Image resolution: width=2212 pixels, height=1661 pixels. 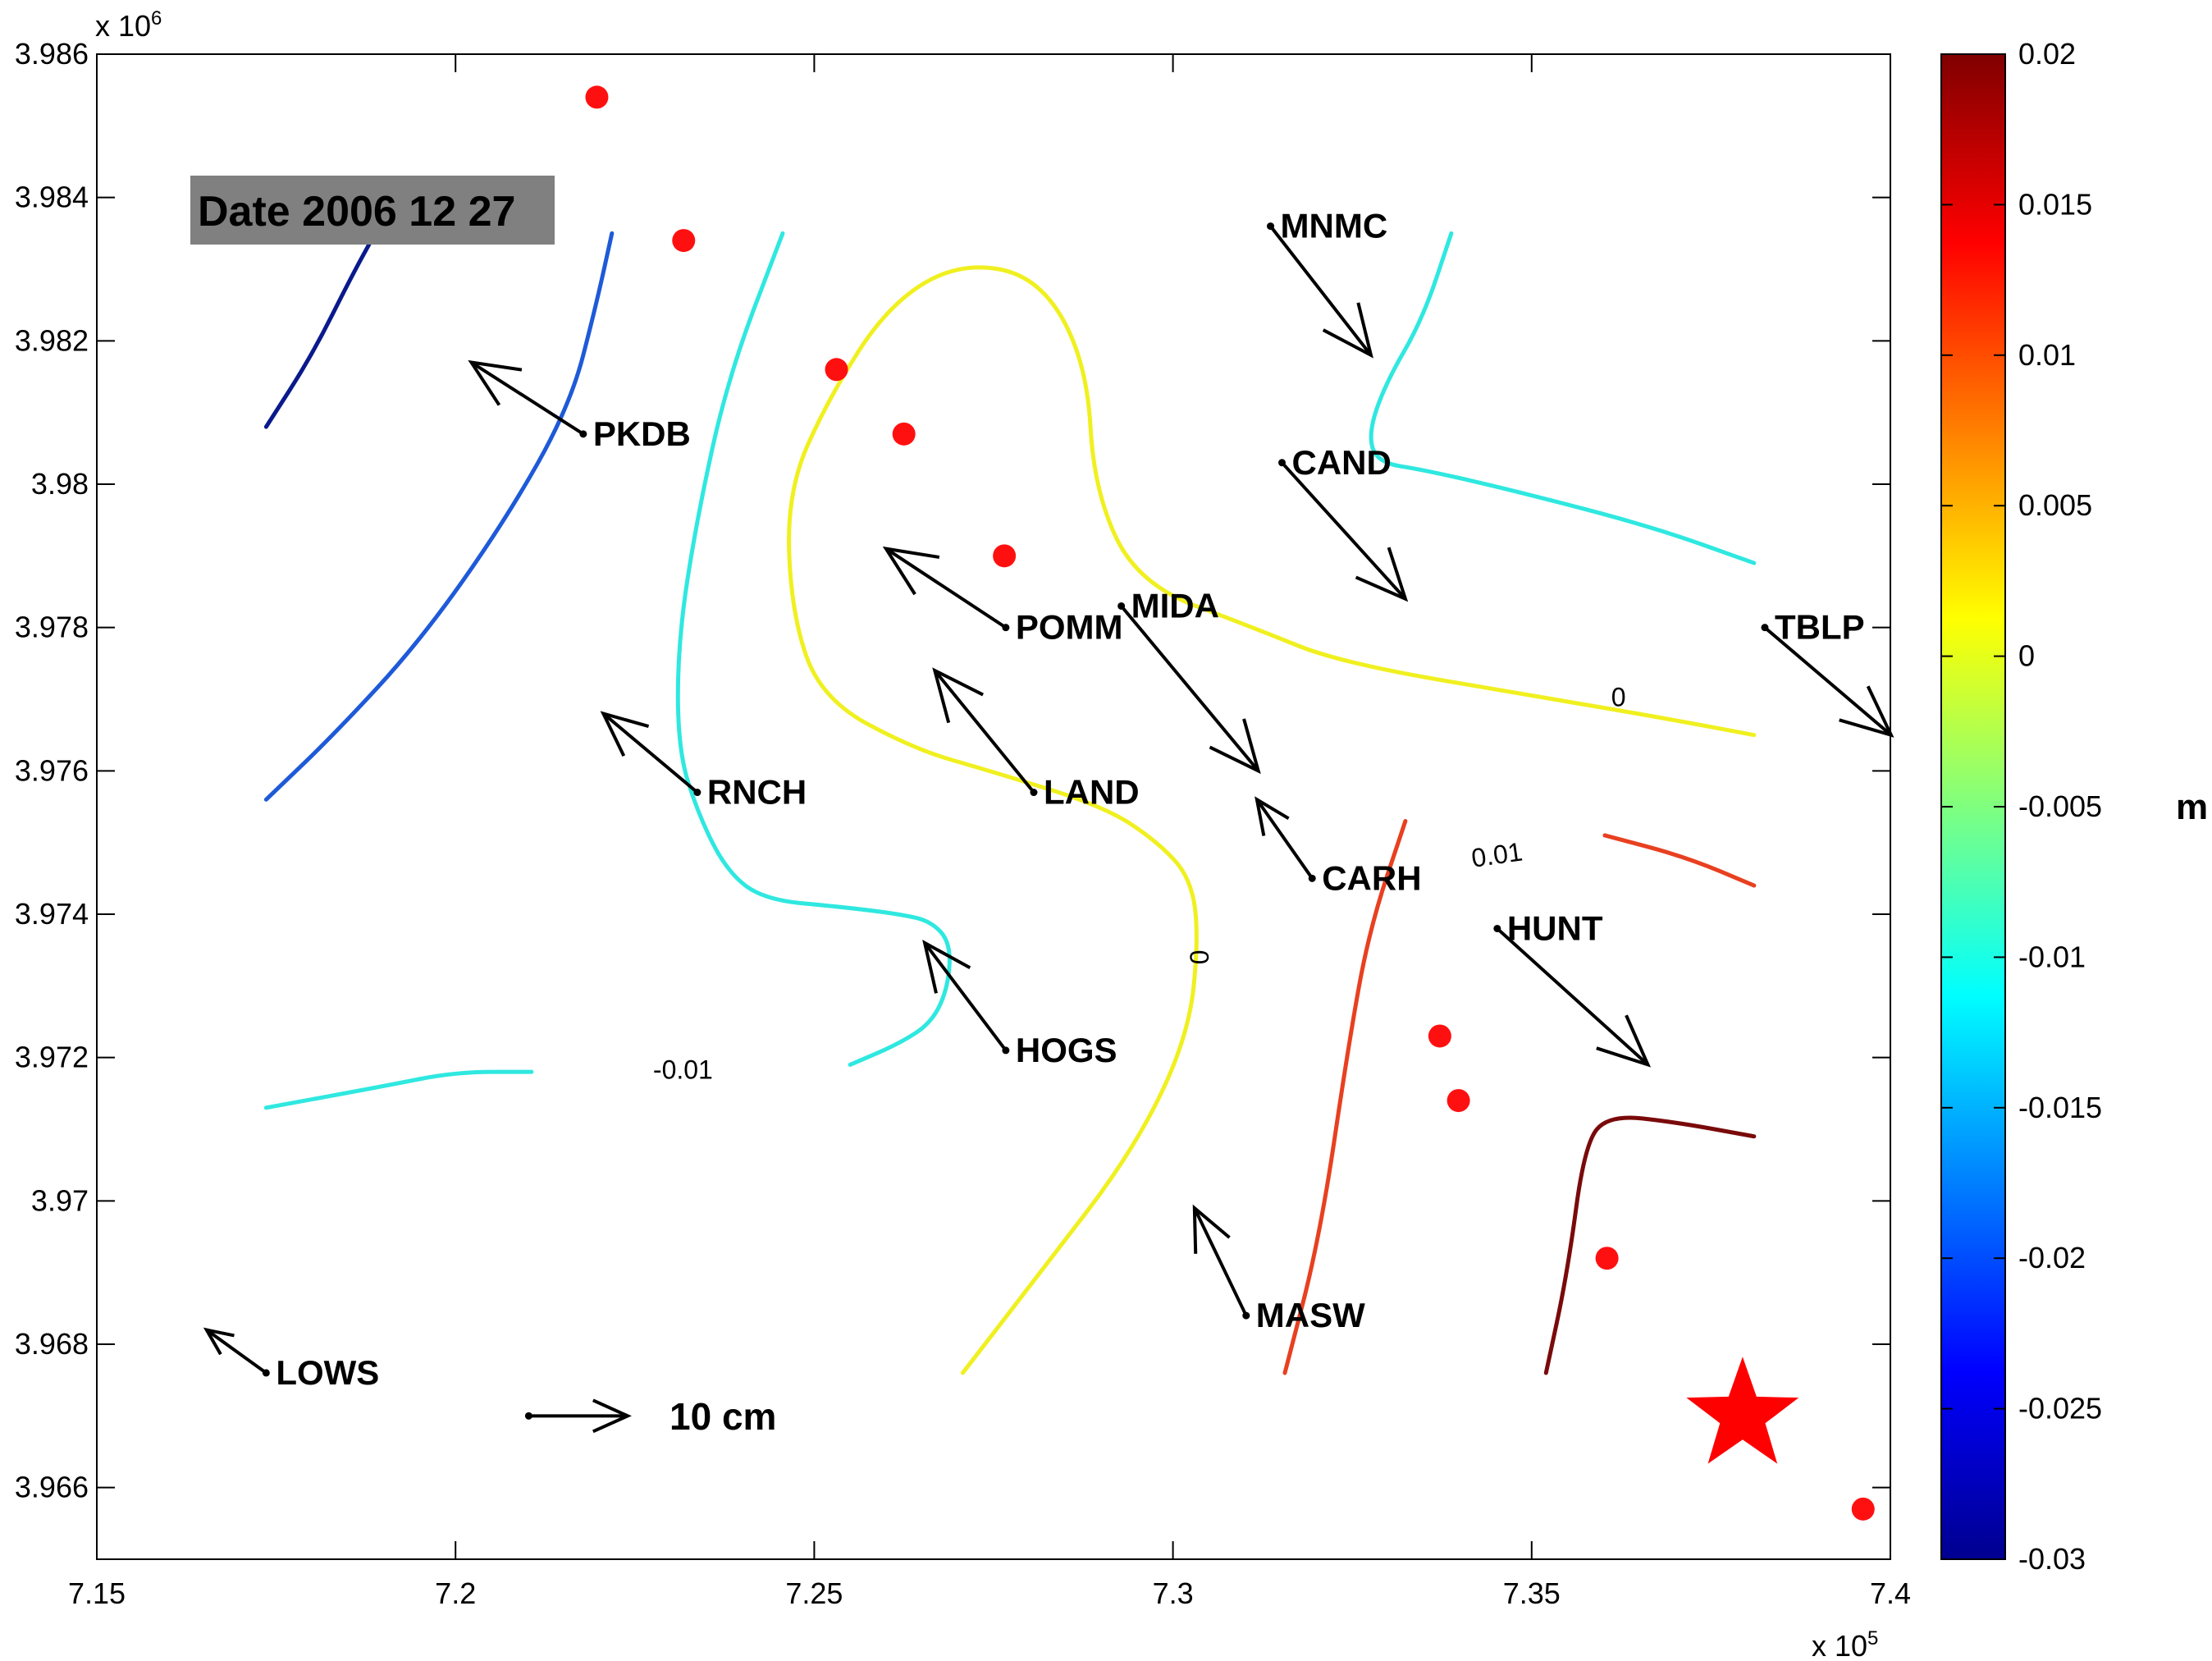 What do you see at coordinates (1139, 883) in the screenshot?
I see `contour-labels: 0 0.01 0 -0.01` at bounding box center [1139, 883].